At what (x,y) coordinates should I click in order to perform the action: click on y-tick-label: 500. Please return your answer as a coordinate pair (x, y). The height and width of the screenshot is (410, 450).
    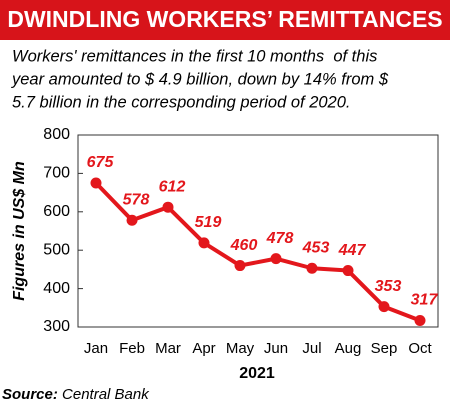
    Looking at the image, I should click on (56, 249).